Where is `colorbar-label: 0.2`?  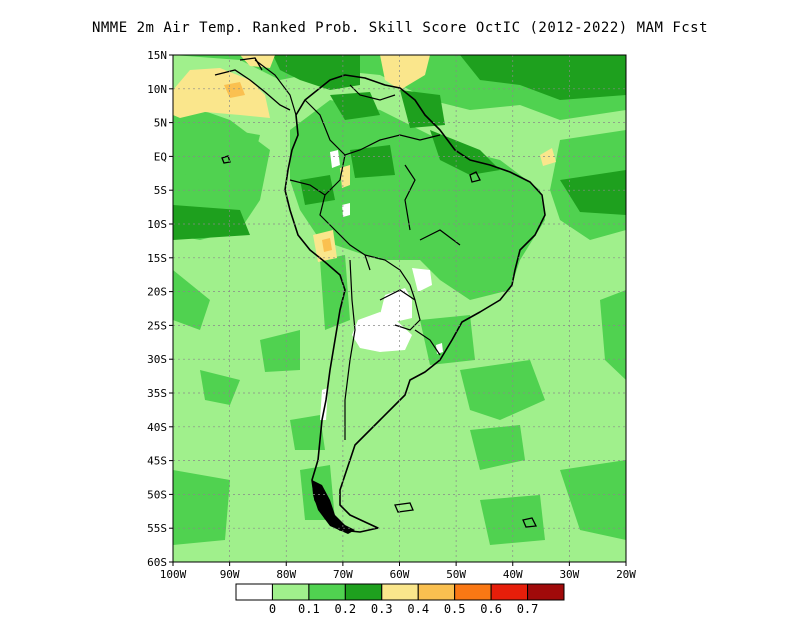
colorbar-label: 0.2 is located at coordinates (345, 609).